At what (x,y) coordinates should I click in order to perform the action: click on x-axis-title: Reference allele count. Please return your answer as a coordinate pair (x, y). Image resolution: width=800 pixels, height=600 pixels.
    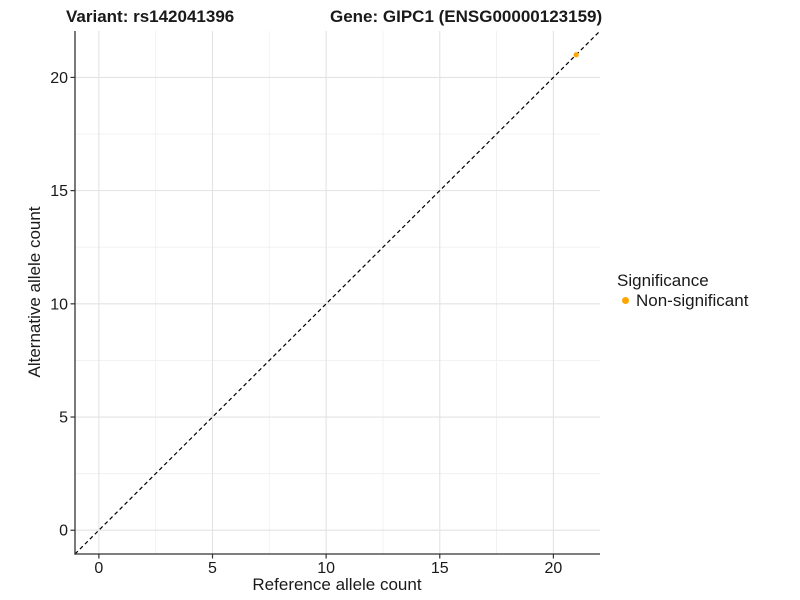
    Looking at the image, I should click on (336, 584).